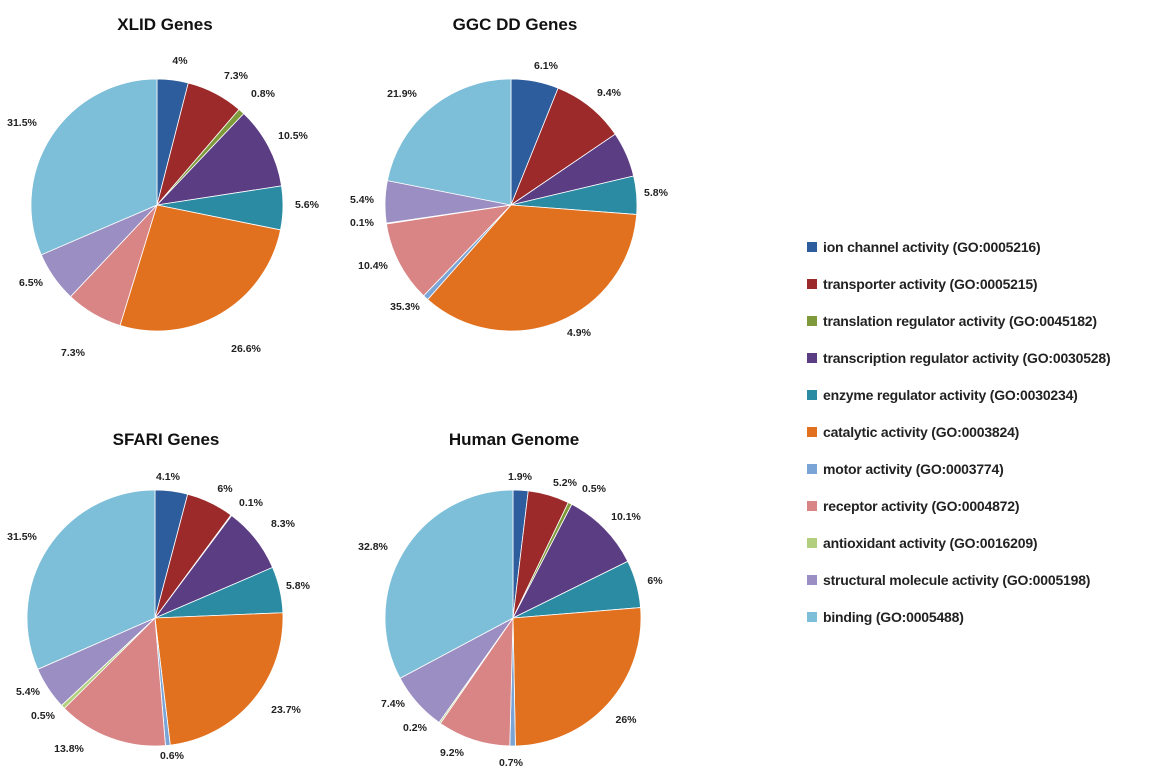 The image size is (1169, 770). I want to click on legend-label: ion channel activity (GO:0005216), so click(932, 246).